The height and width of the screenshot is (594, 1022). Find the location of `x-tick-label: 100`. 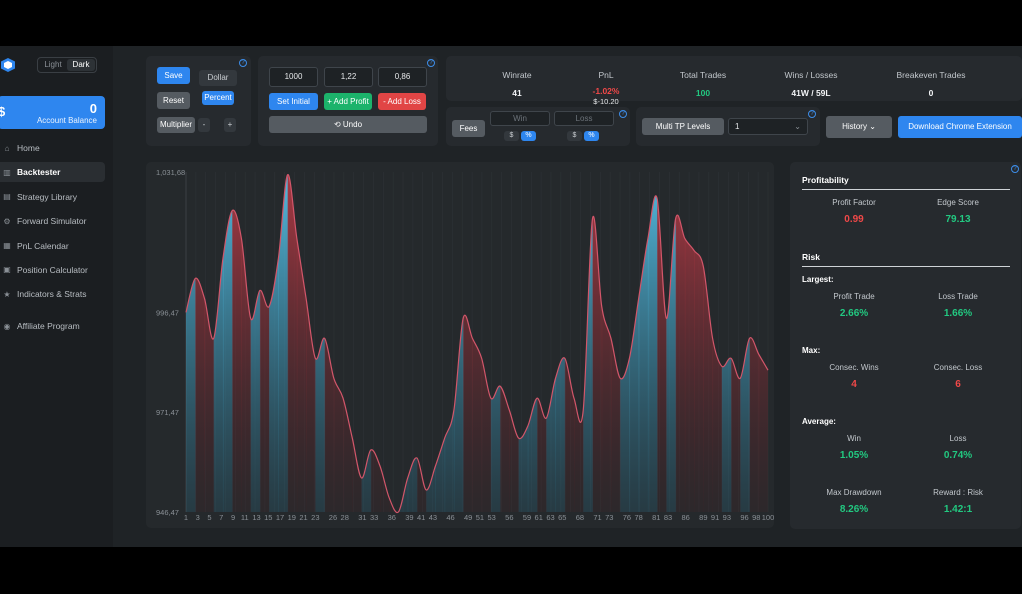

x-tick-label: 100 is located at coordinates (768, 517).